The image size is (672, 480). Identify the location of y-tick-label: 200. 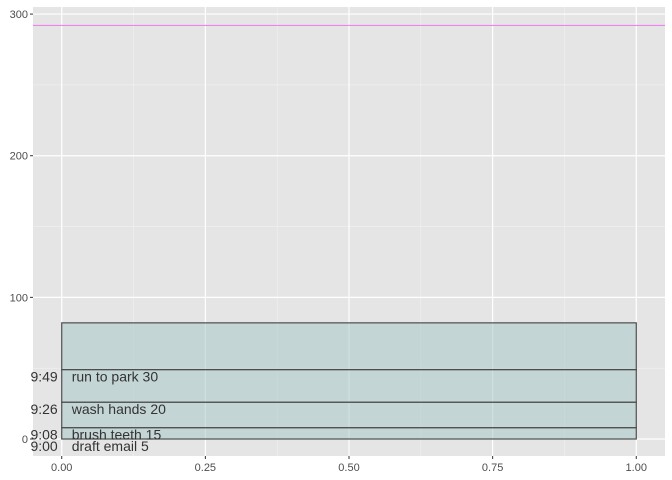
(19, 157).